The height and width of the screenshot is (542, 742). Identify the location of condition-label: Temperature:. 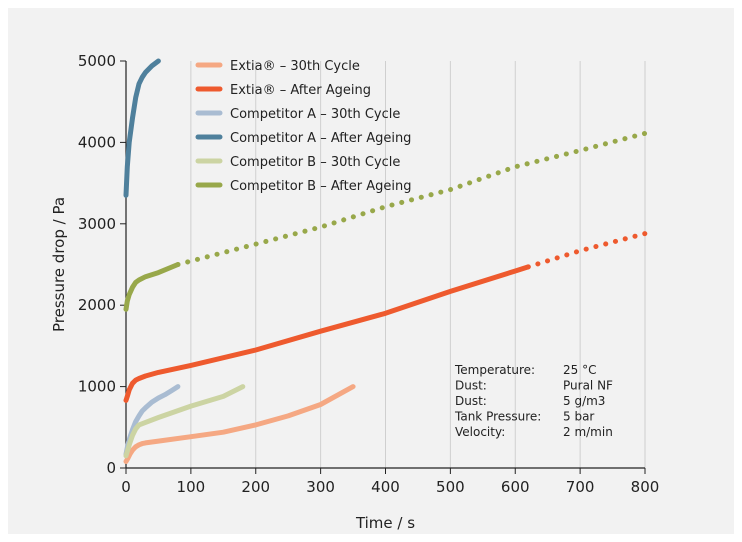
(494, 370).